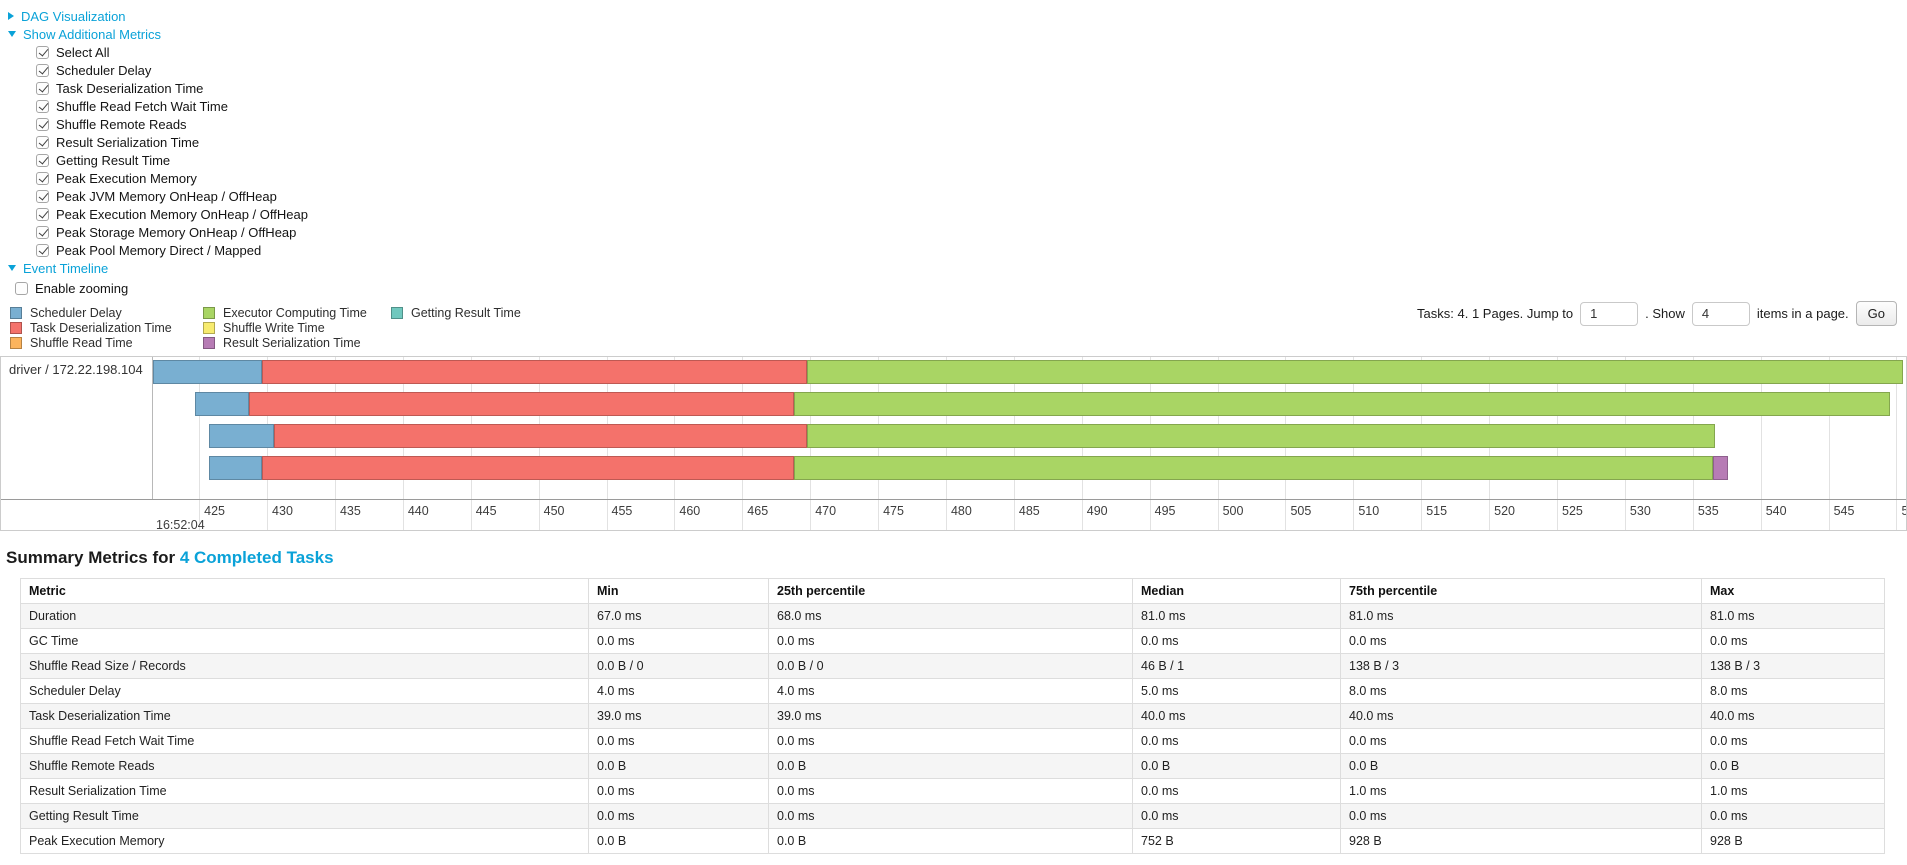 The height and width of the screenshot is (865, 1907). I want to click on pagination-suffix-text: items in a page., so click(1802, 313).